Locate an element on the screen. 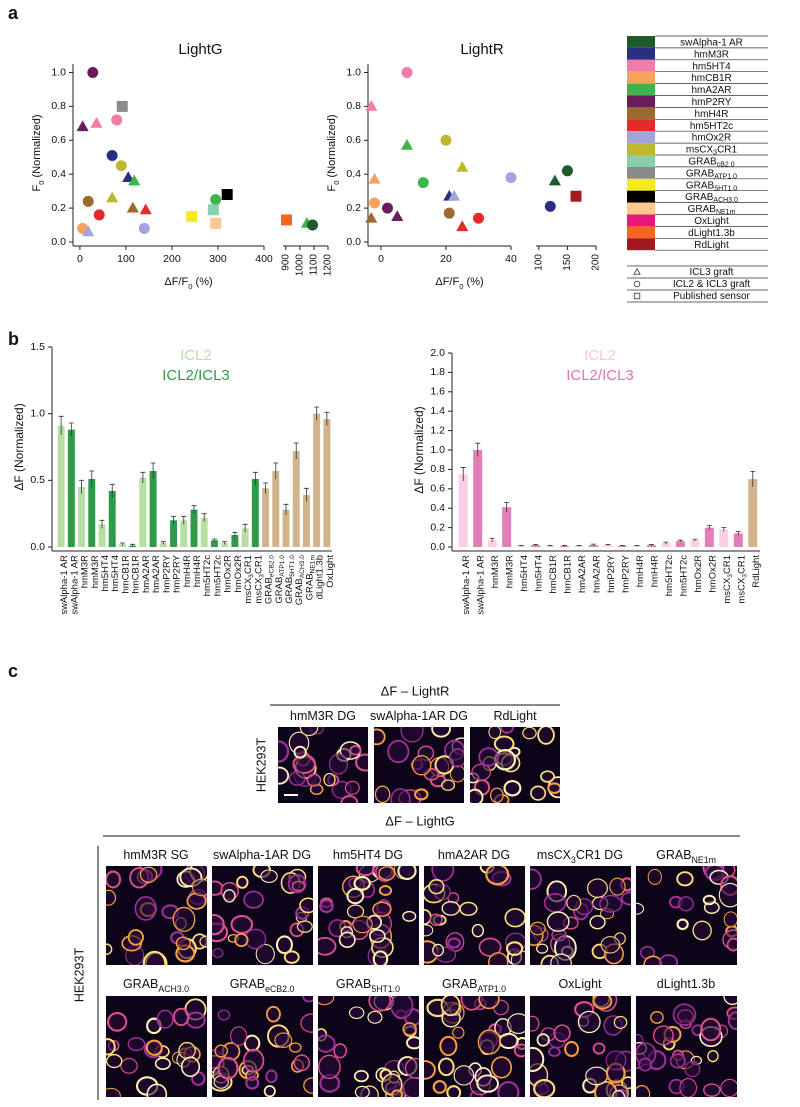 The width and height of the screenshot is (800, 1107). x-tick-label-part: eCB2.0 is located at coordinates (272, 566).